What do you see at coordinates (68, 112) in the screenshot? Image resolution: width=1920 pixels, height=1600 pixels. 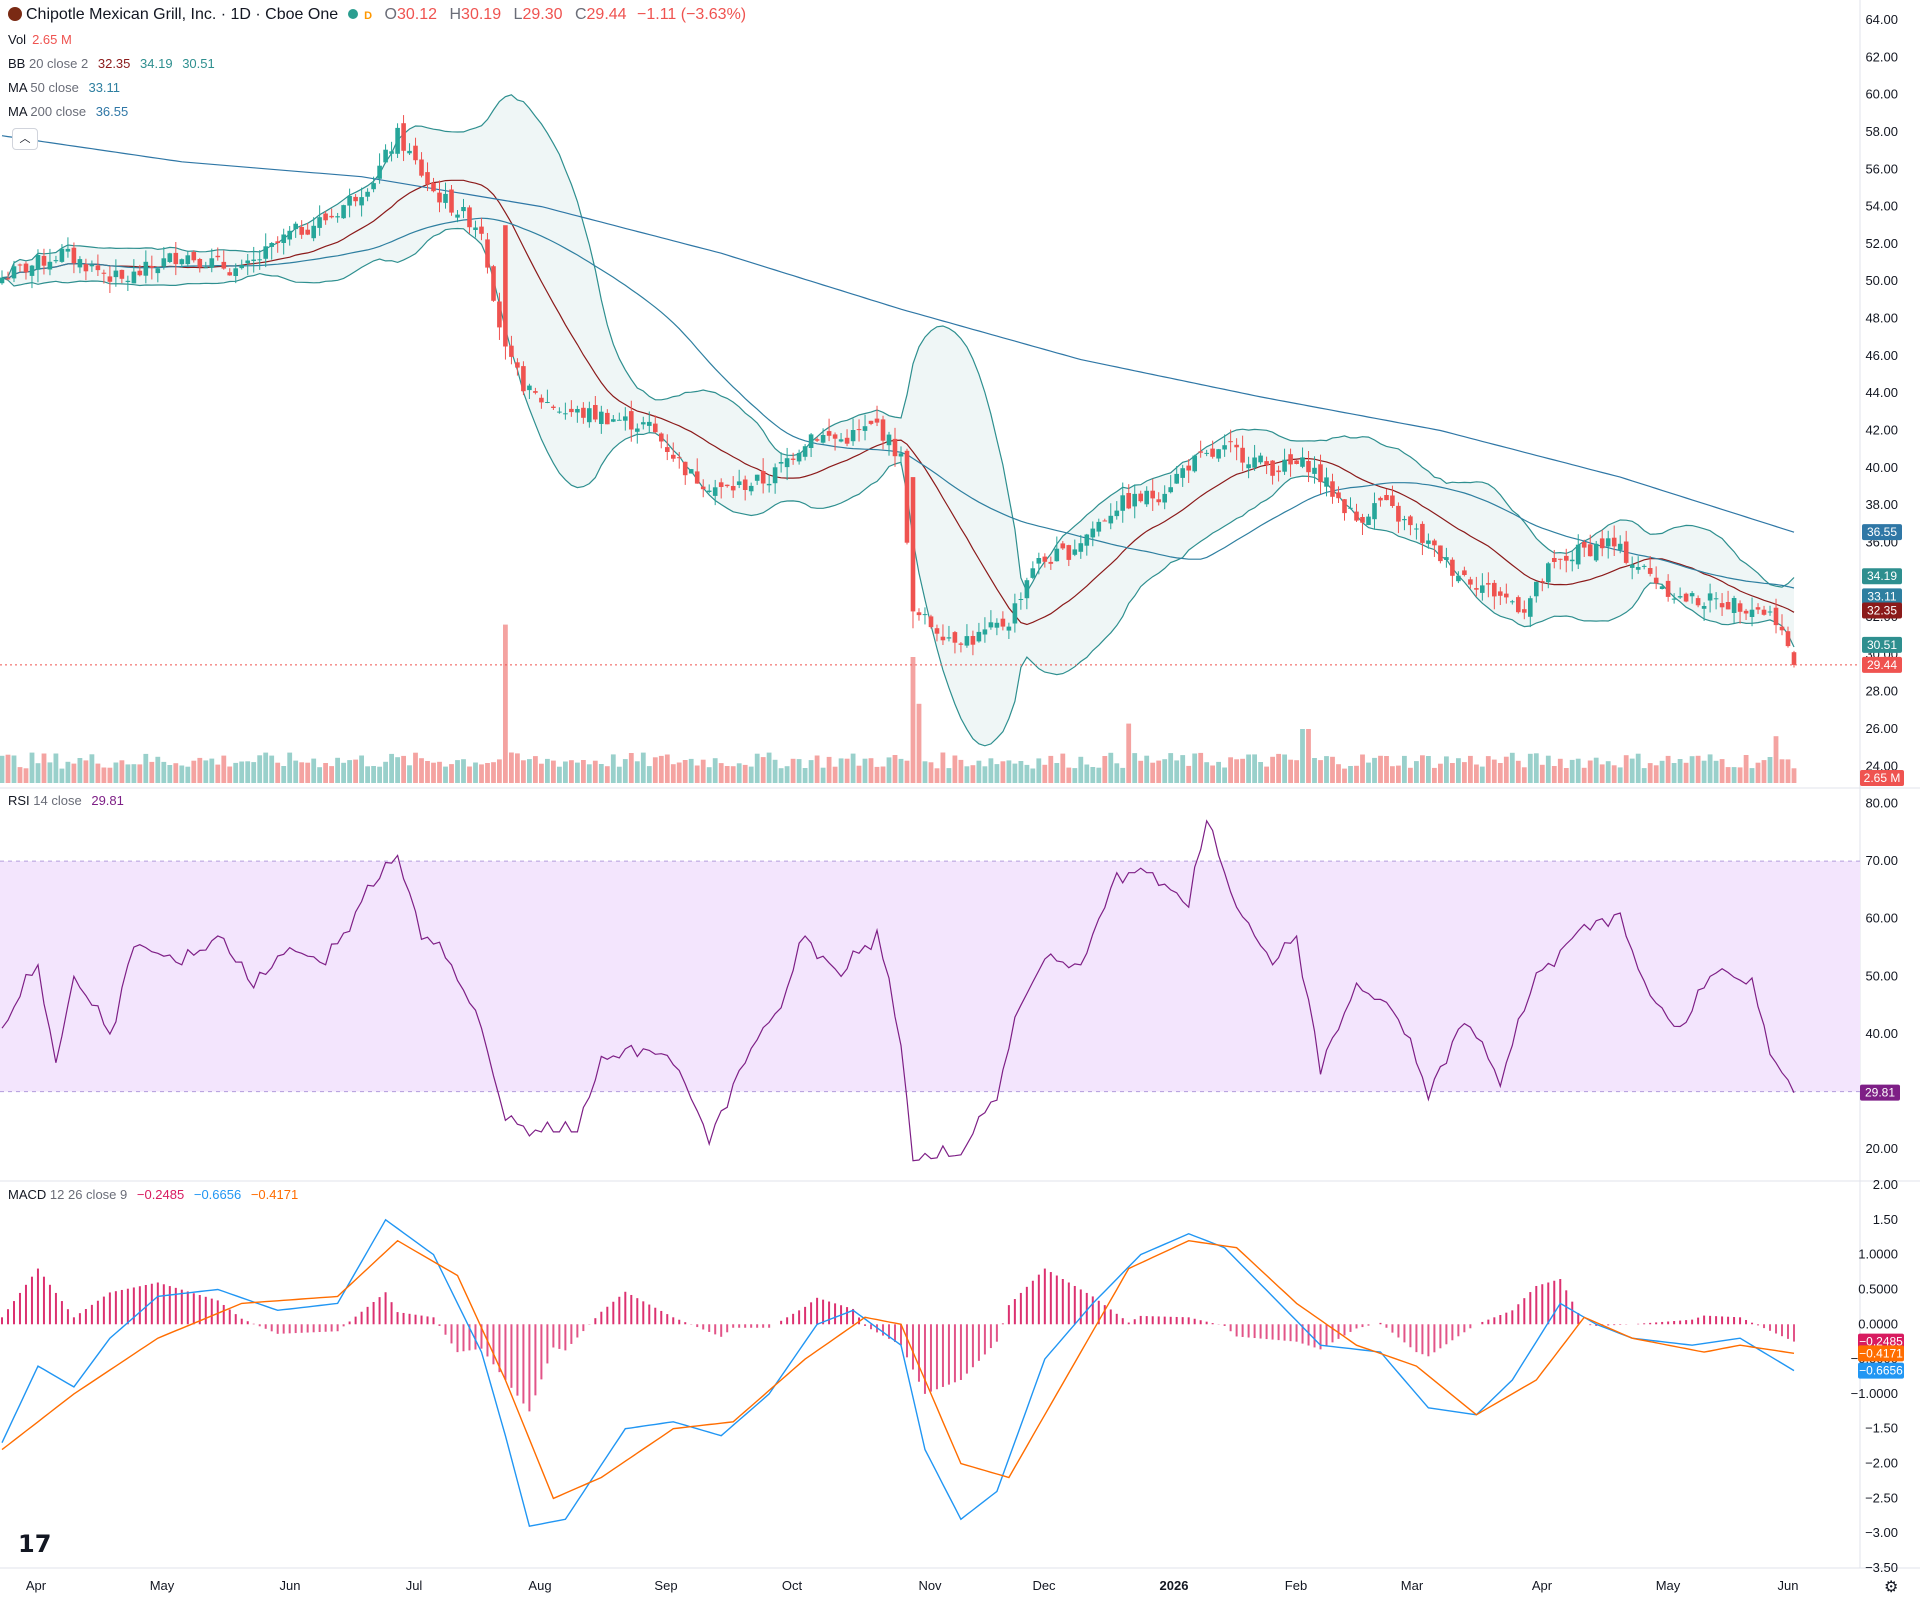 I see `ma200-legend: MA 200 close 36.55` at bounding box center [68, 112].